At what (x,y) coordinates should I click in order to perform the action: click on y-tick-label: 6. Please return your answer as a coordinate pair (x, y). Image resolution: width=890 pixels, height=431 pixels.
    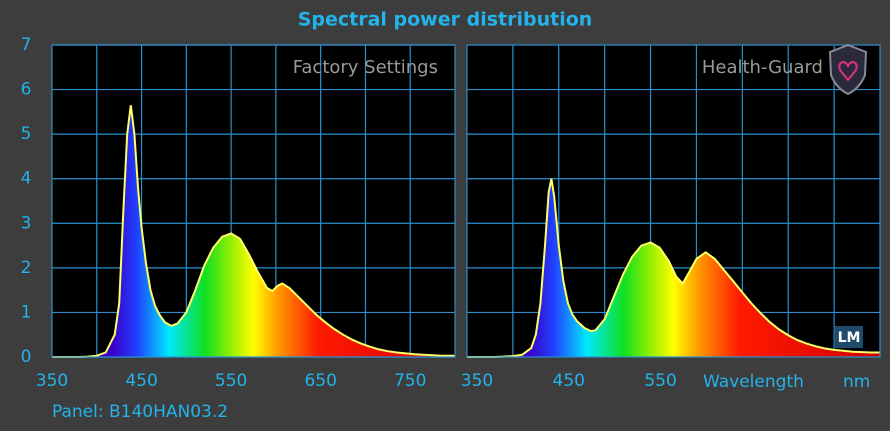
    Looking at the image, I should click on (26, 90).